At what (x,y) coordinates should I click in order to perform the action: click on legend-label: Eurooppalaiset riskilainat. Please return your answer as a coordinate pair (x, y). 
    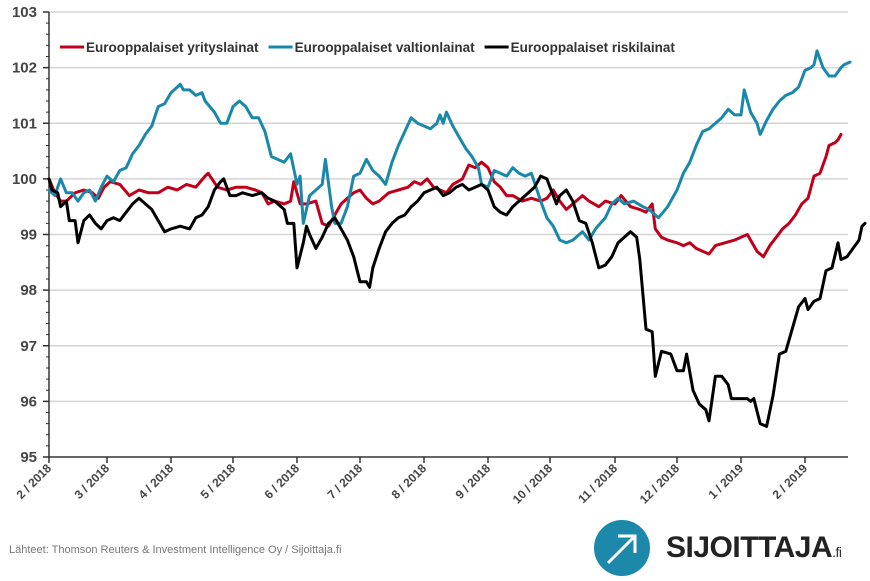
    Looking at the image, I should click on (593, 47).